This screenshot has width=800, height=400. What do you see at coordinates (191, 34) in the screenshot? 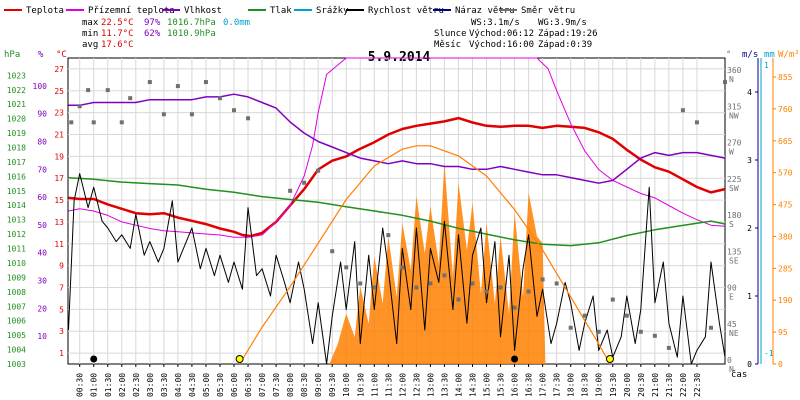
I see `stats-min-press: 1010.9hPa` at bounding box center [191, 34].